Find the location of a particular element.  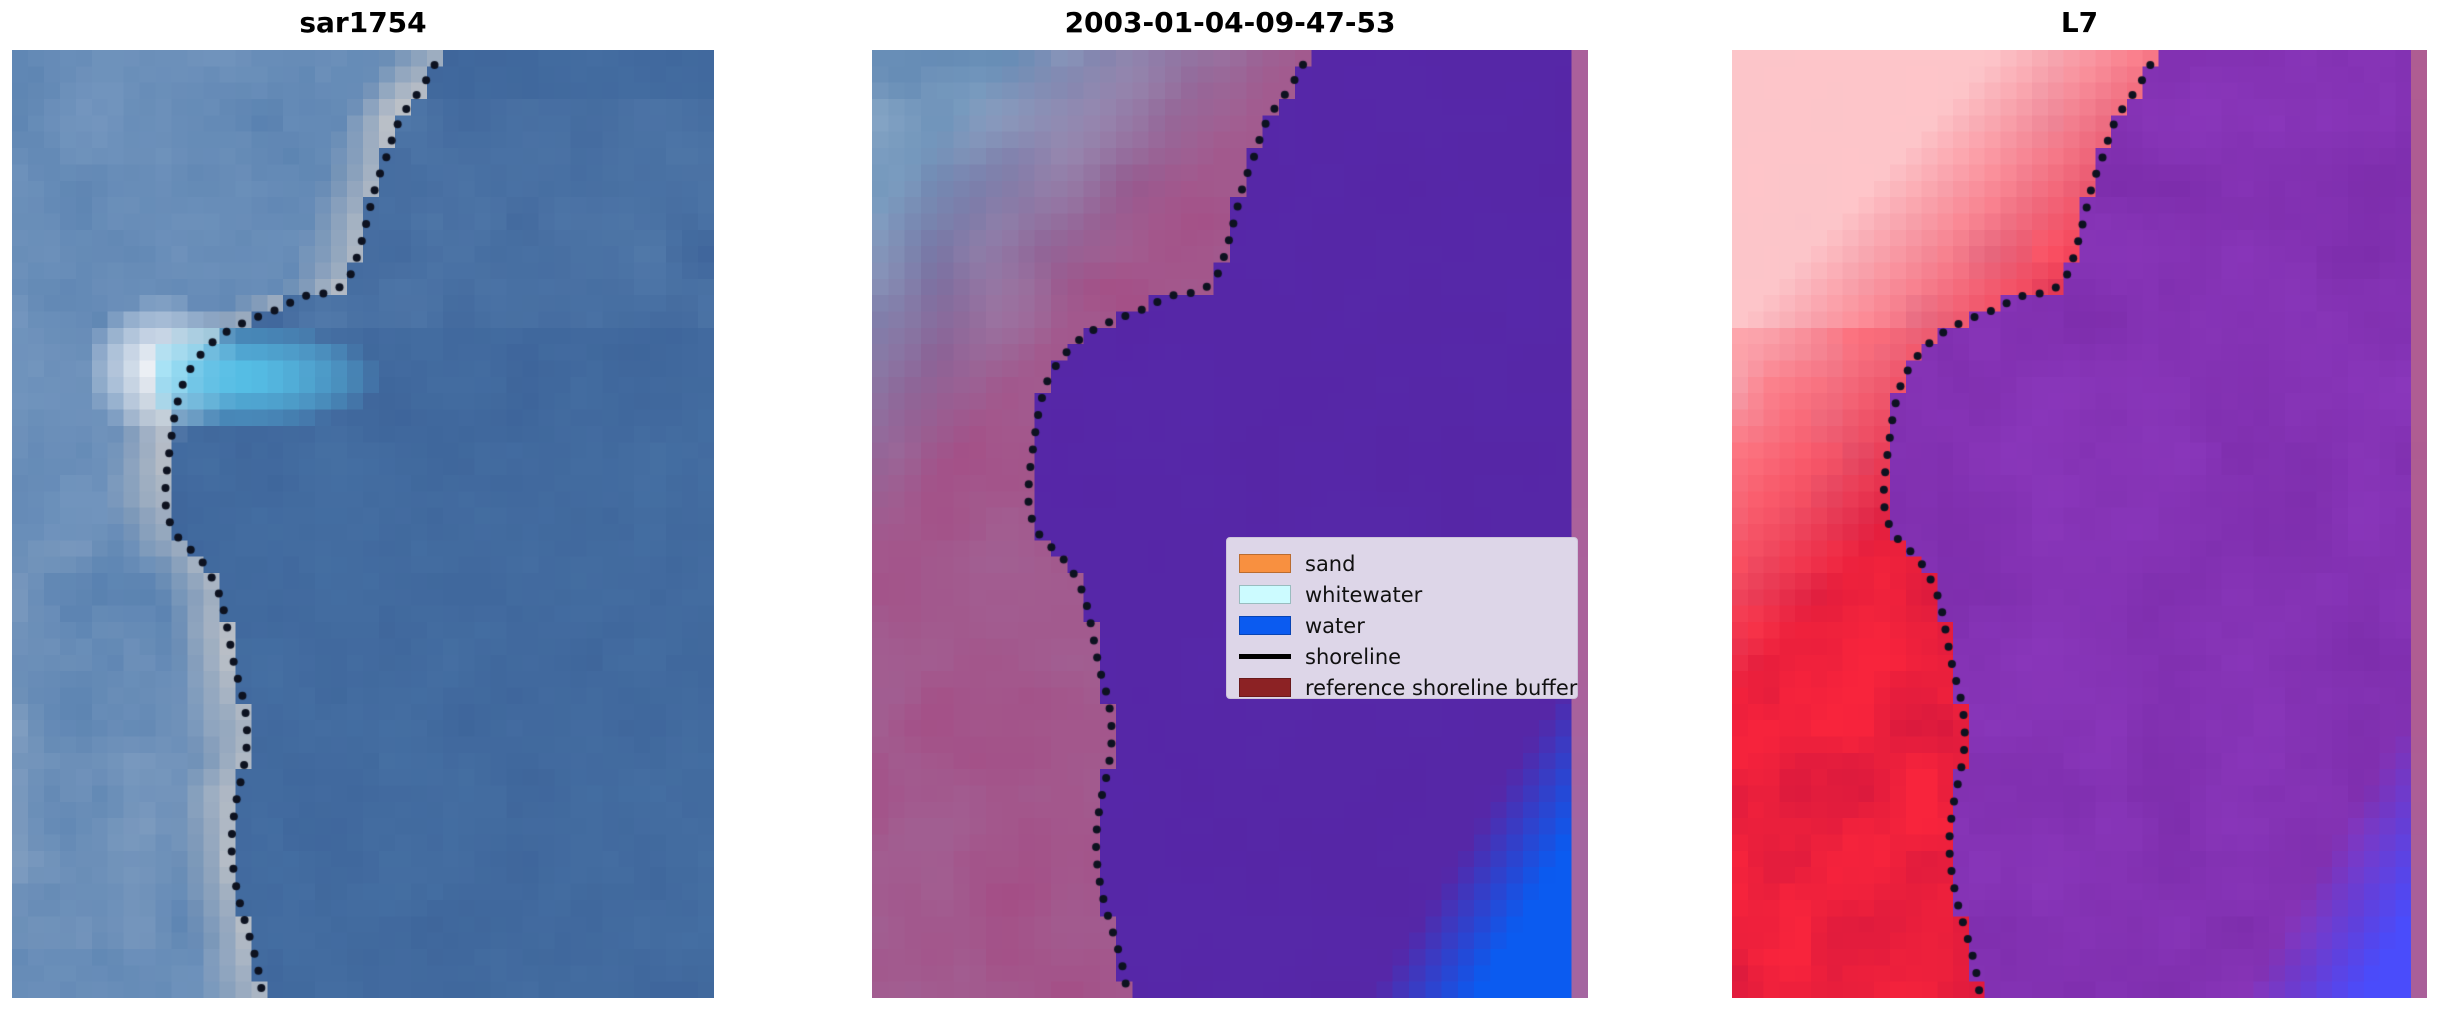

legend-label-sand: sand is located at coordinates (1330, 563).